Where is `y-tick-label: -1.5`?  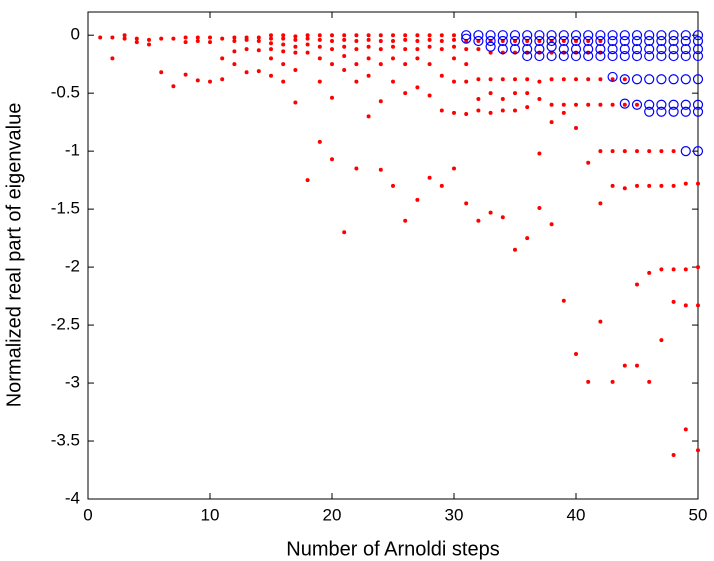
y-tick-label: -1.5 is located at coordinates (65, 208).